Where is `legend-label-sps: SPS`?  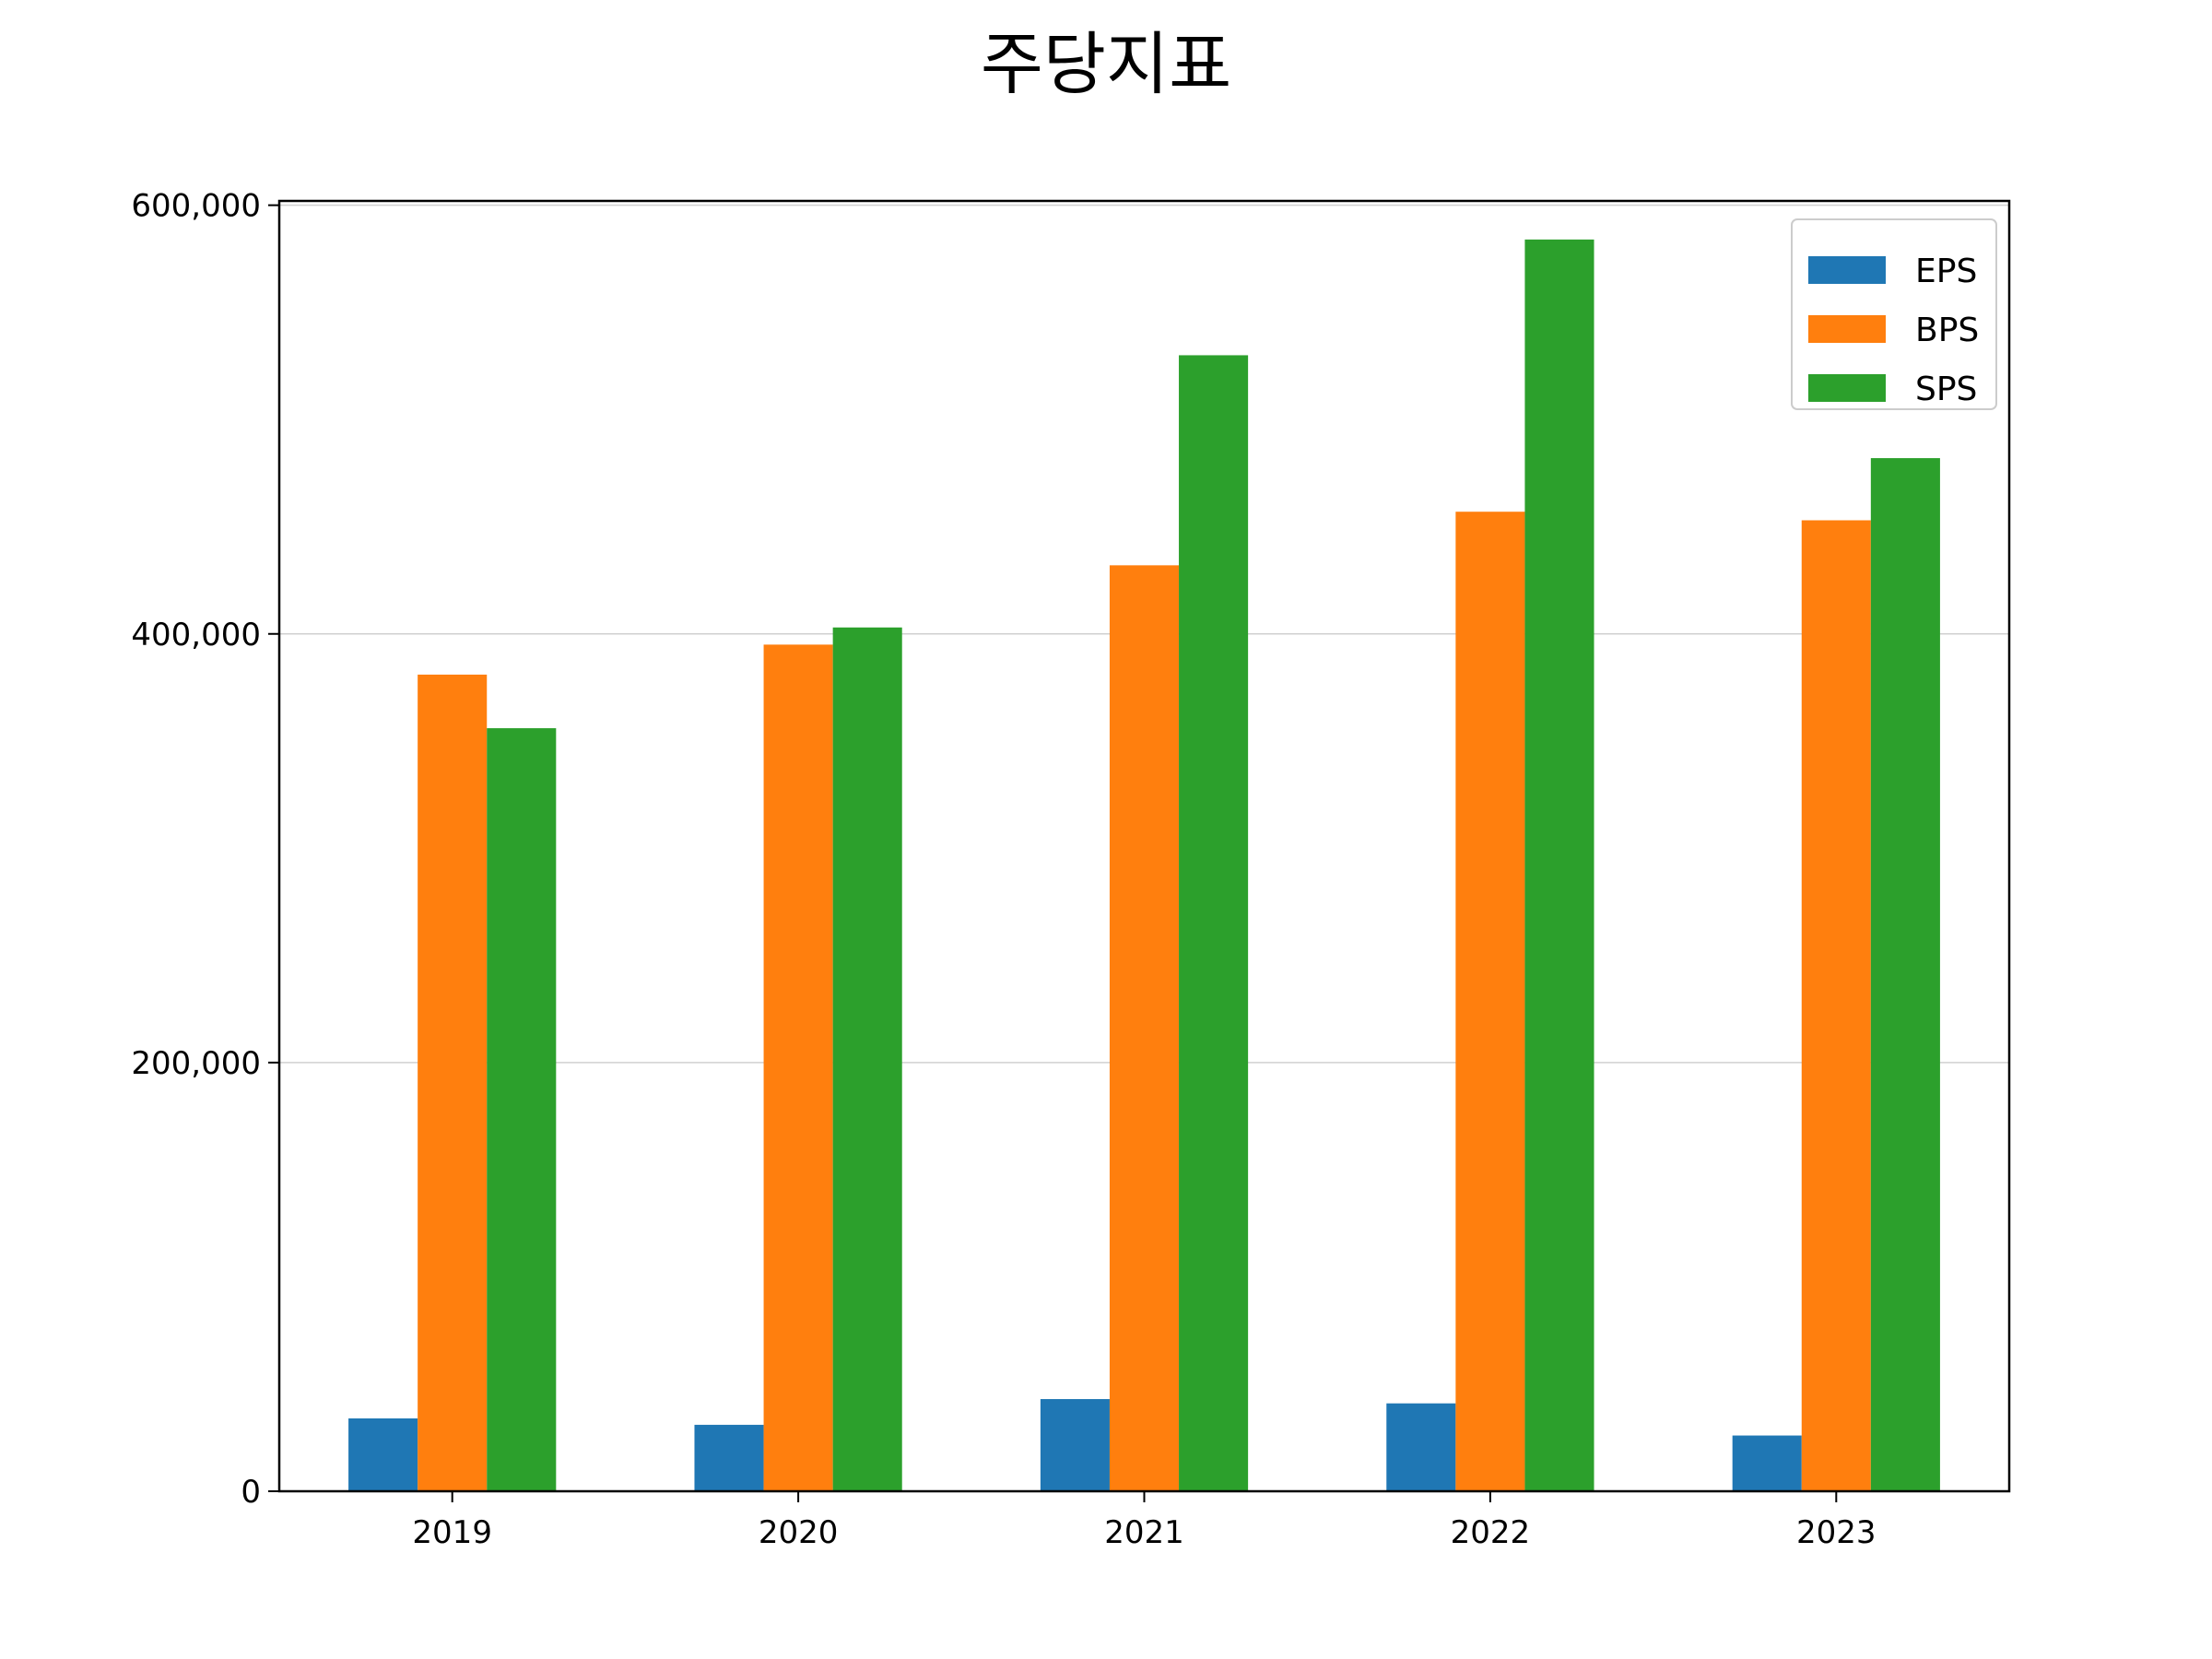 legend-label-sps: SPS is located at coordinates (1946, 389).